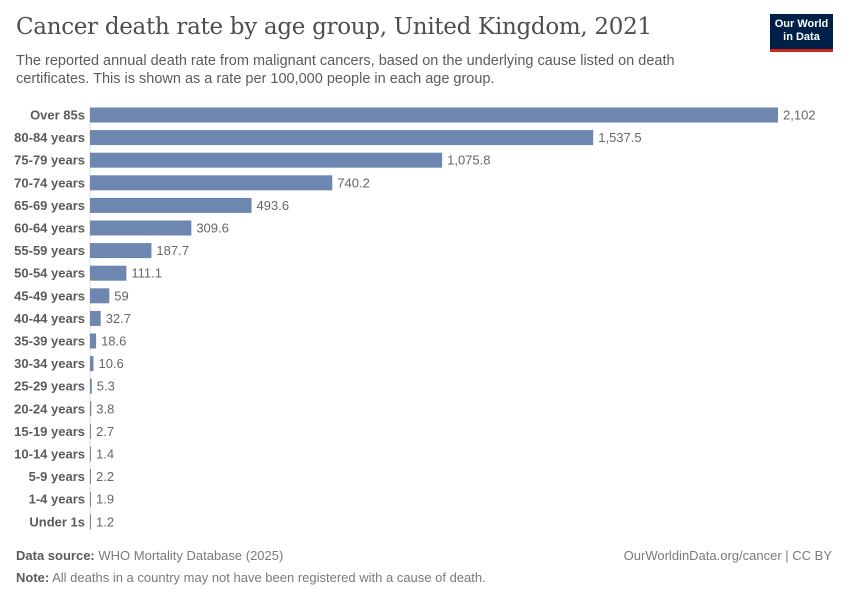  I want to click on data-label: 187.7, so click(172, 250).